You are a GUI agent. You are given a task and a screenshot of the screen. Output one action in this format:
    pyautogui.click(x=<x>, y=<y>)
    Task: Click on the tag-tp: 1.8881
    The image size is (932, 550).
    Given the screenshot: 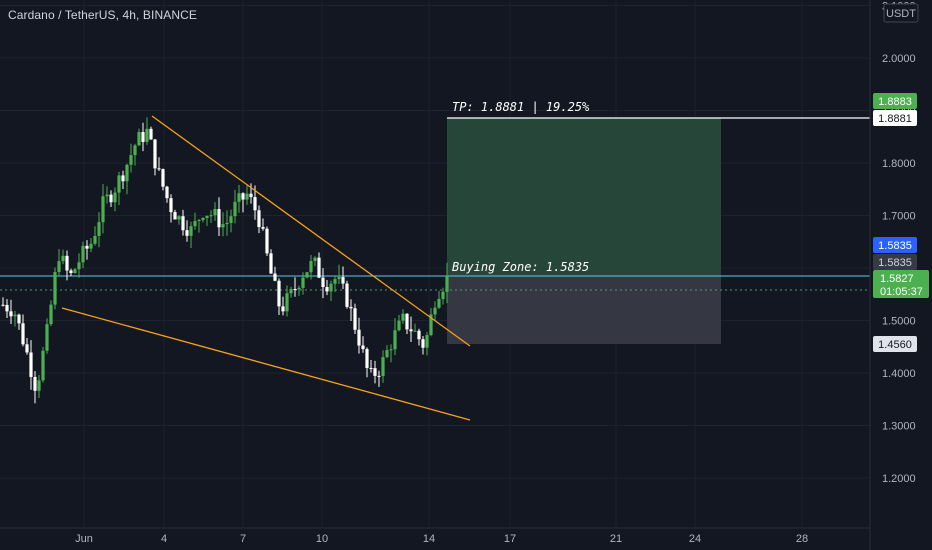 What is the action you would take?
    pyautogui.click(x=895, y=119)
    